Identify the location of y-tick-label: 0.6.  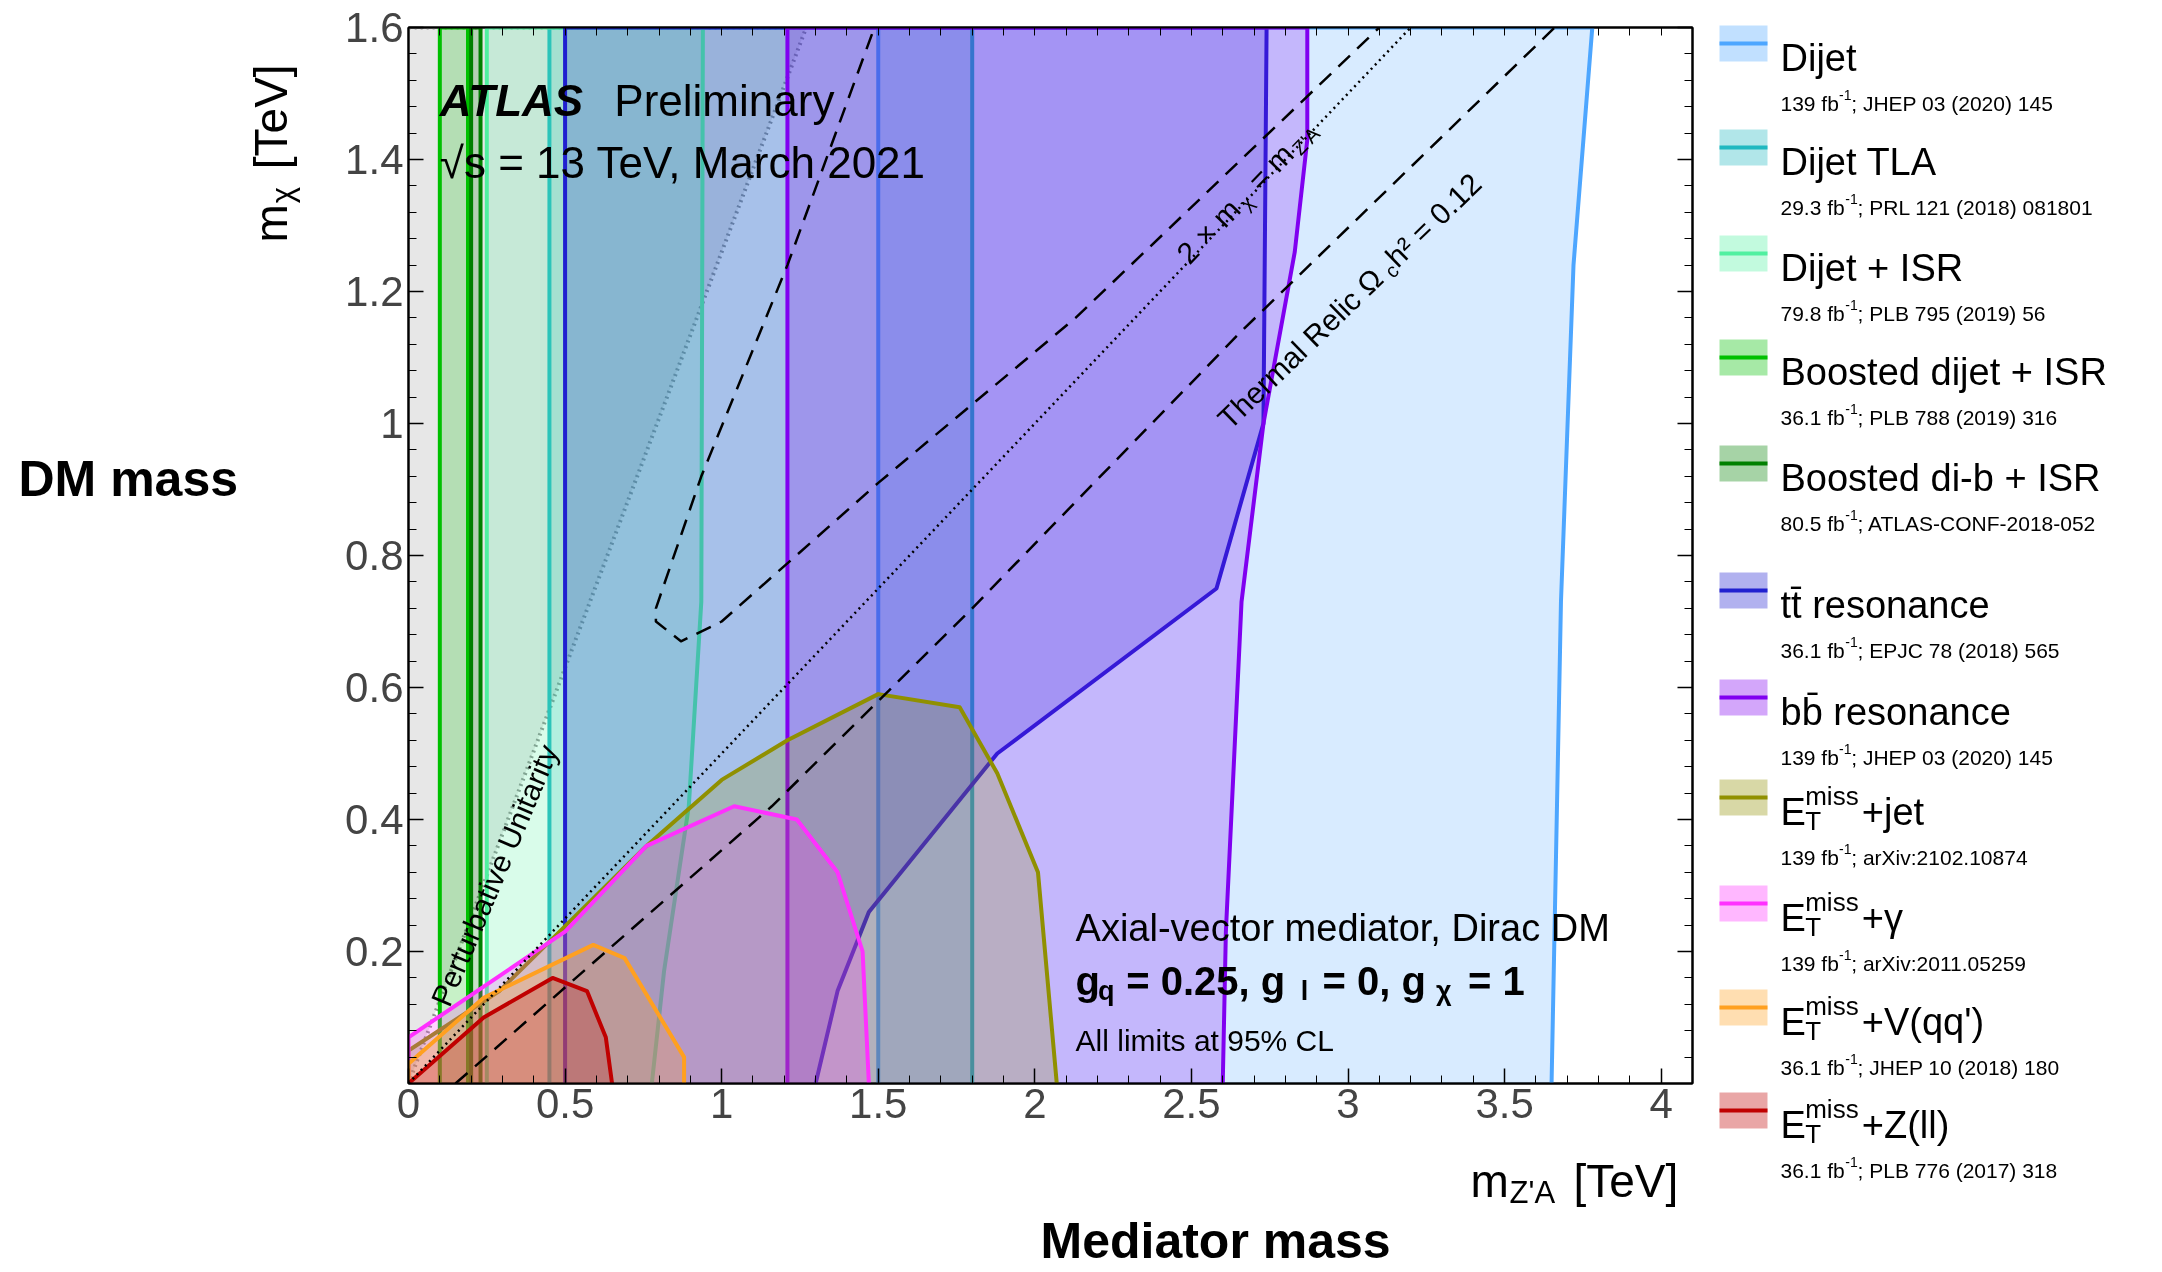
(374, 687).